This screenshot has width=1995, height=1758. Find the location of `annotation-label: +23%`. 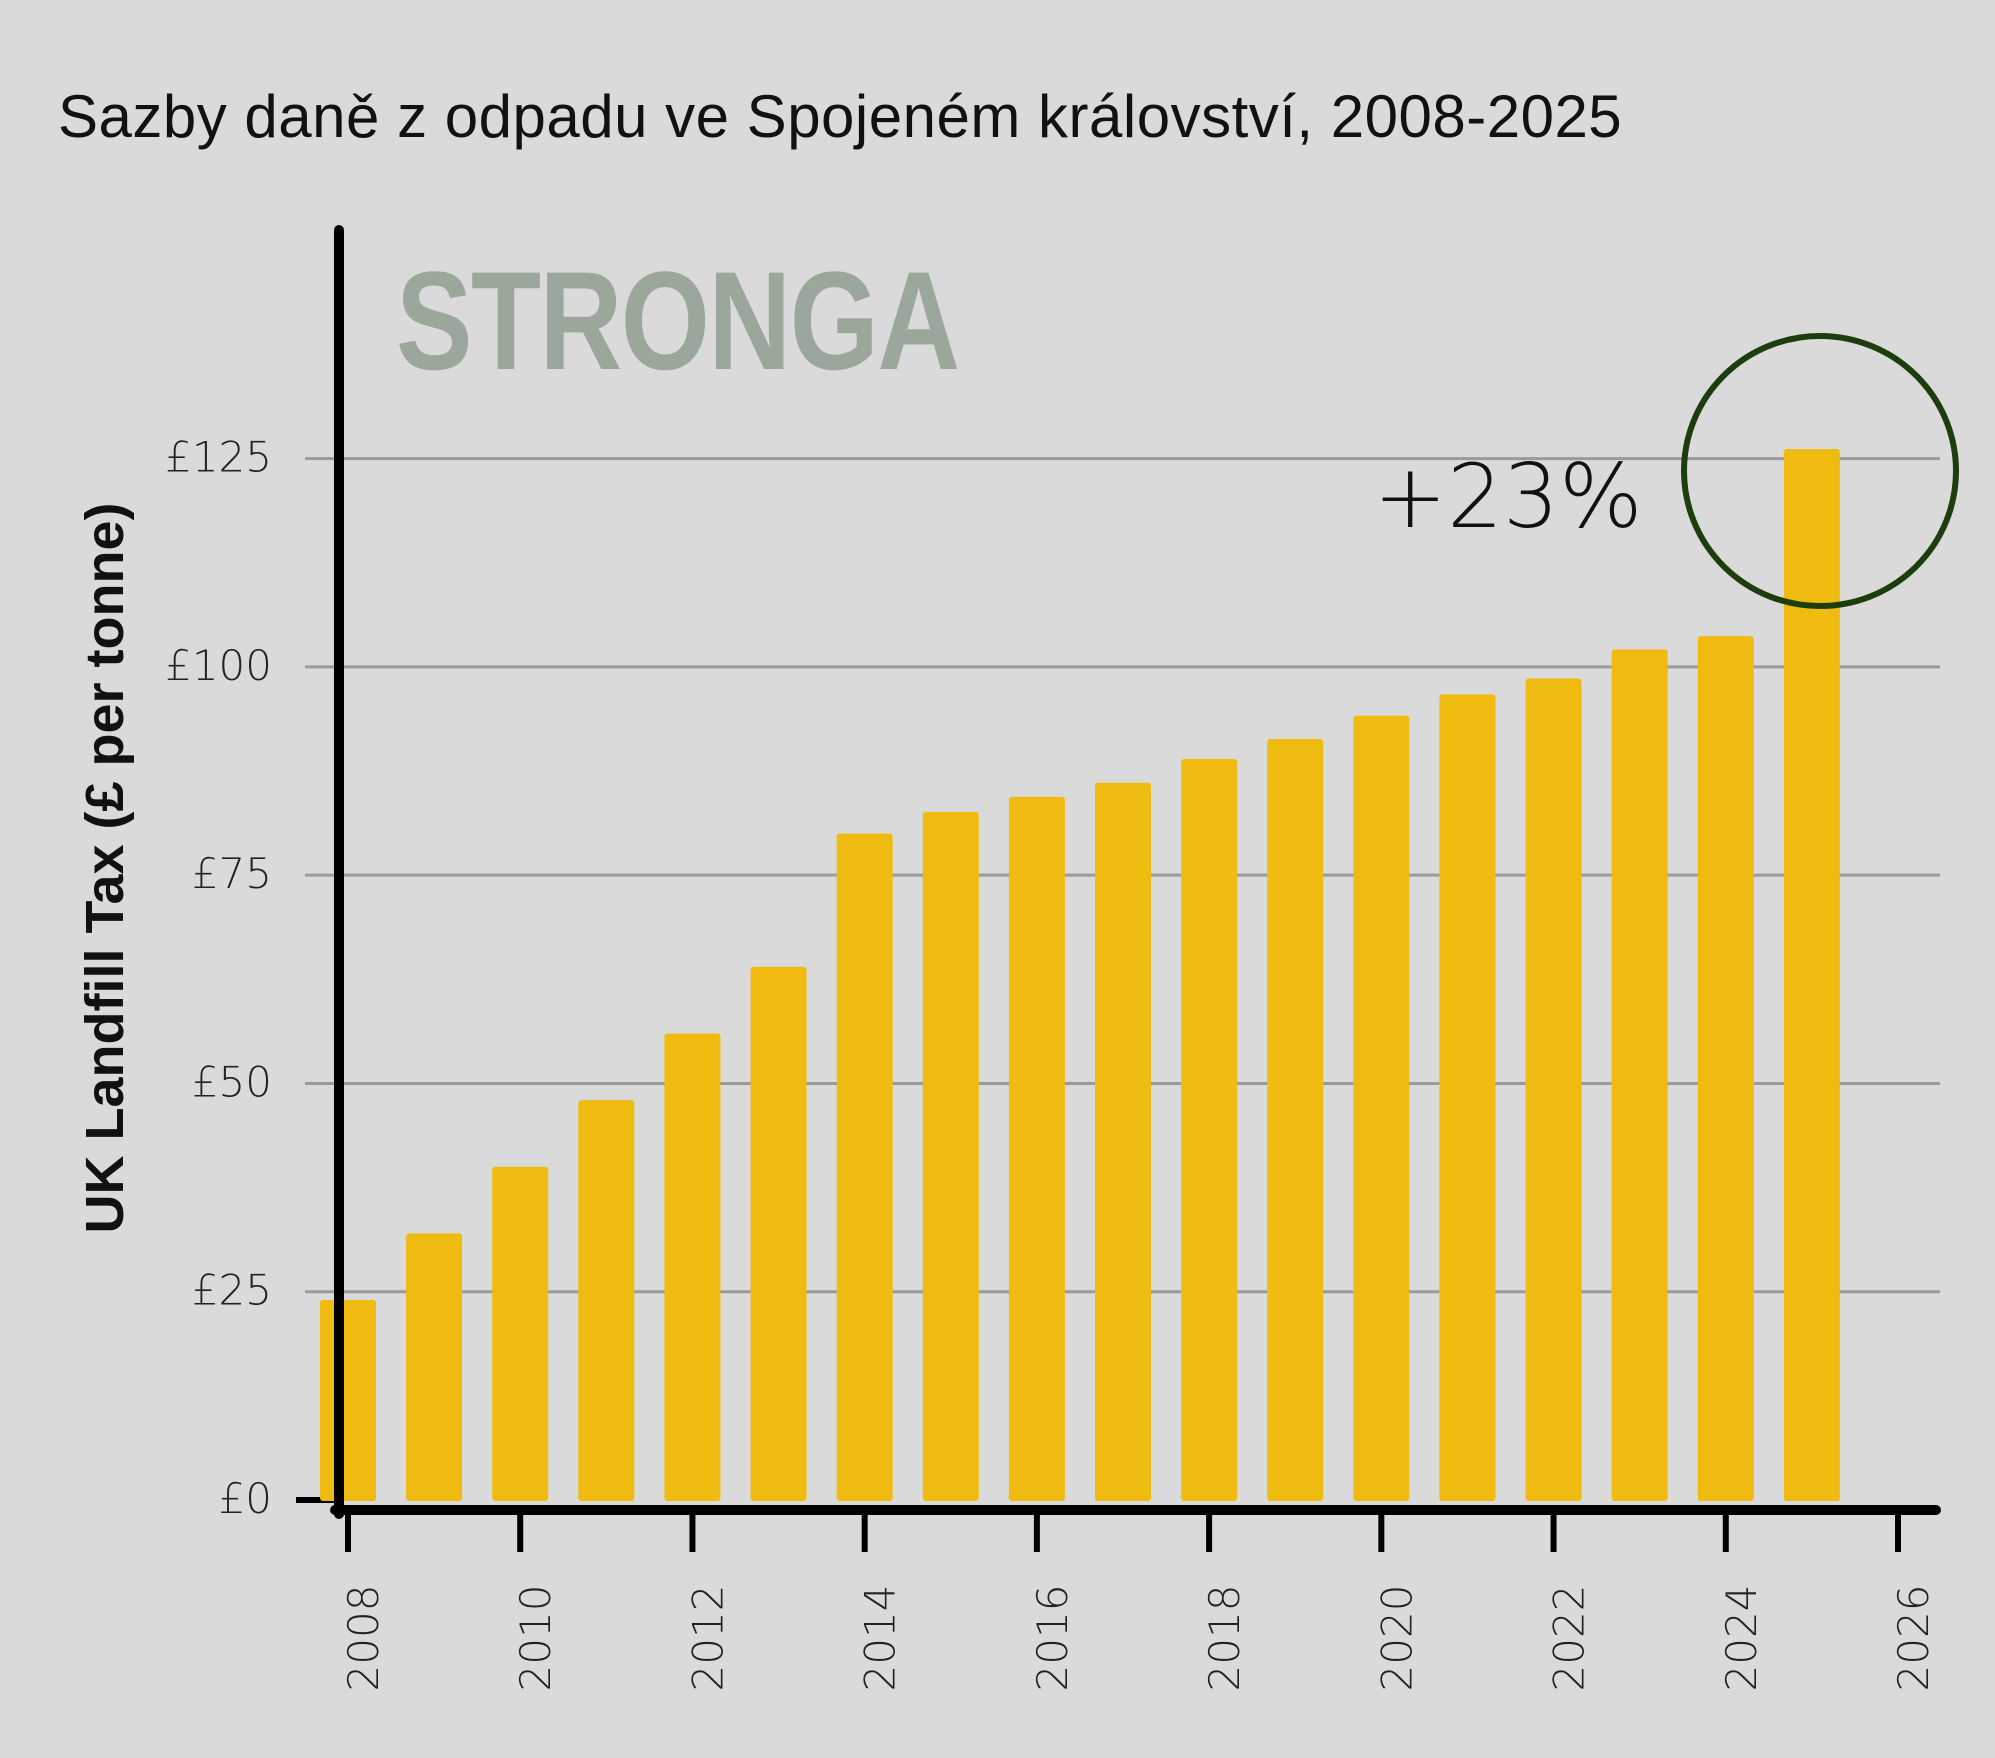

annotation-label: +23% is located at coordinates (1507, 496).